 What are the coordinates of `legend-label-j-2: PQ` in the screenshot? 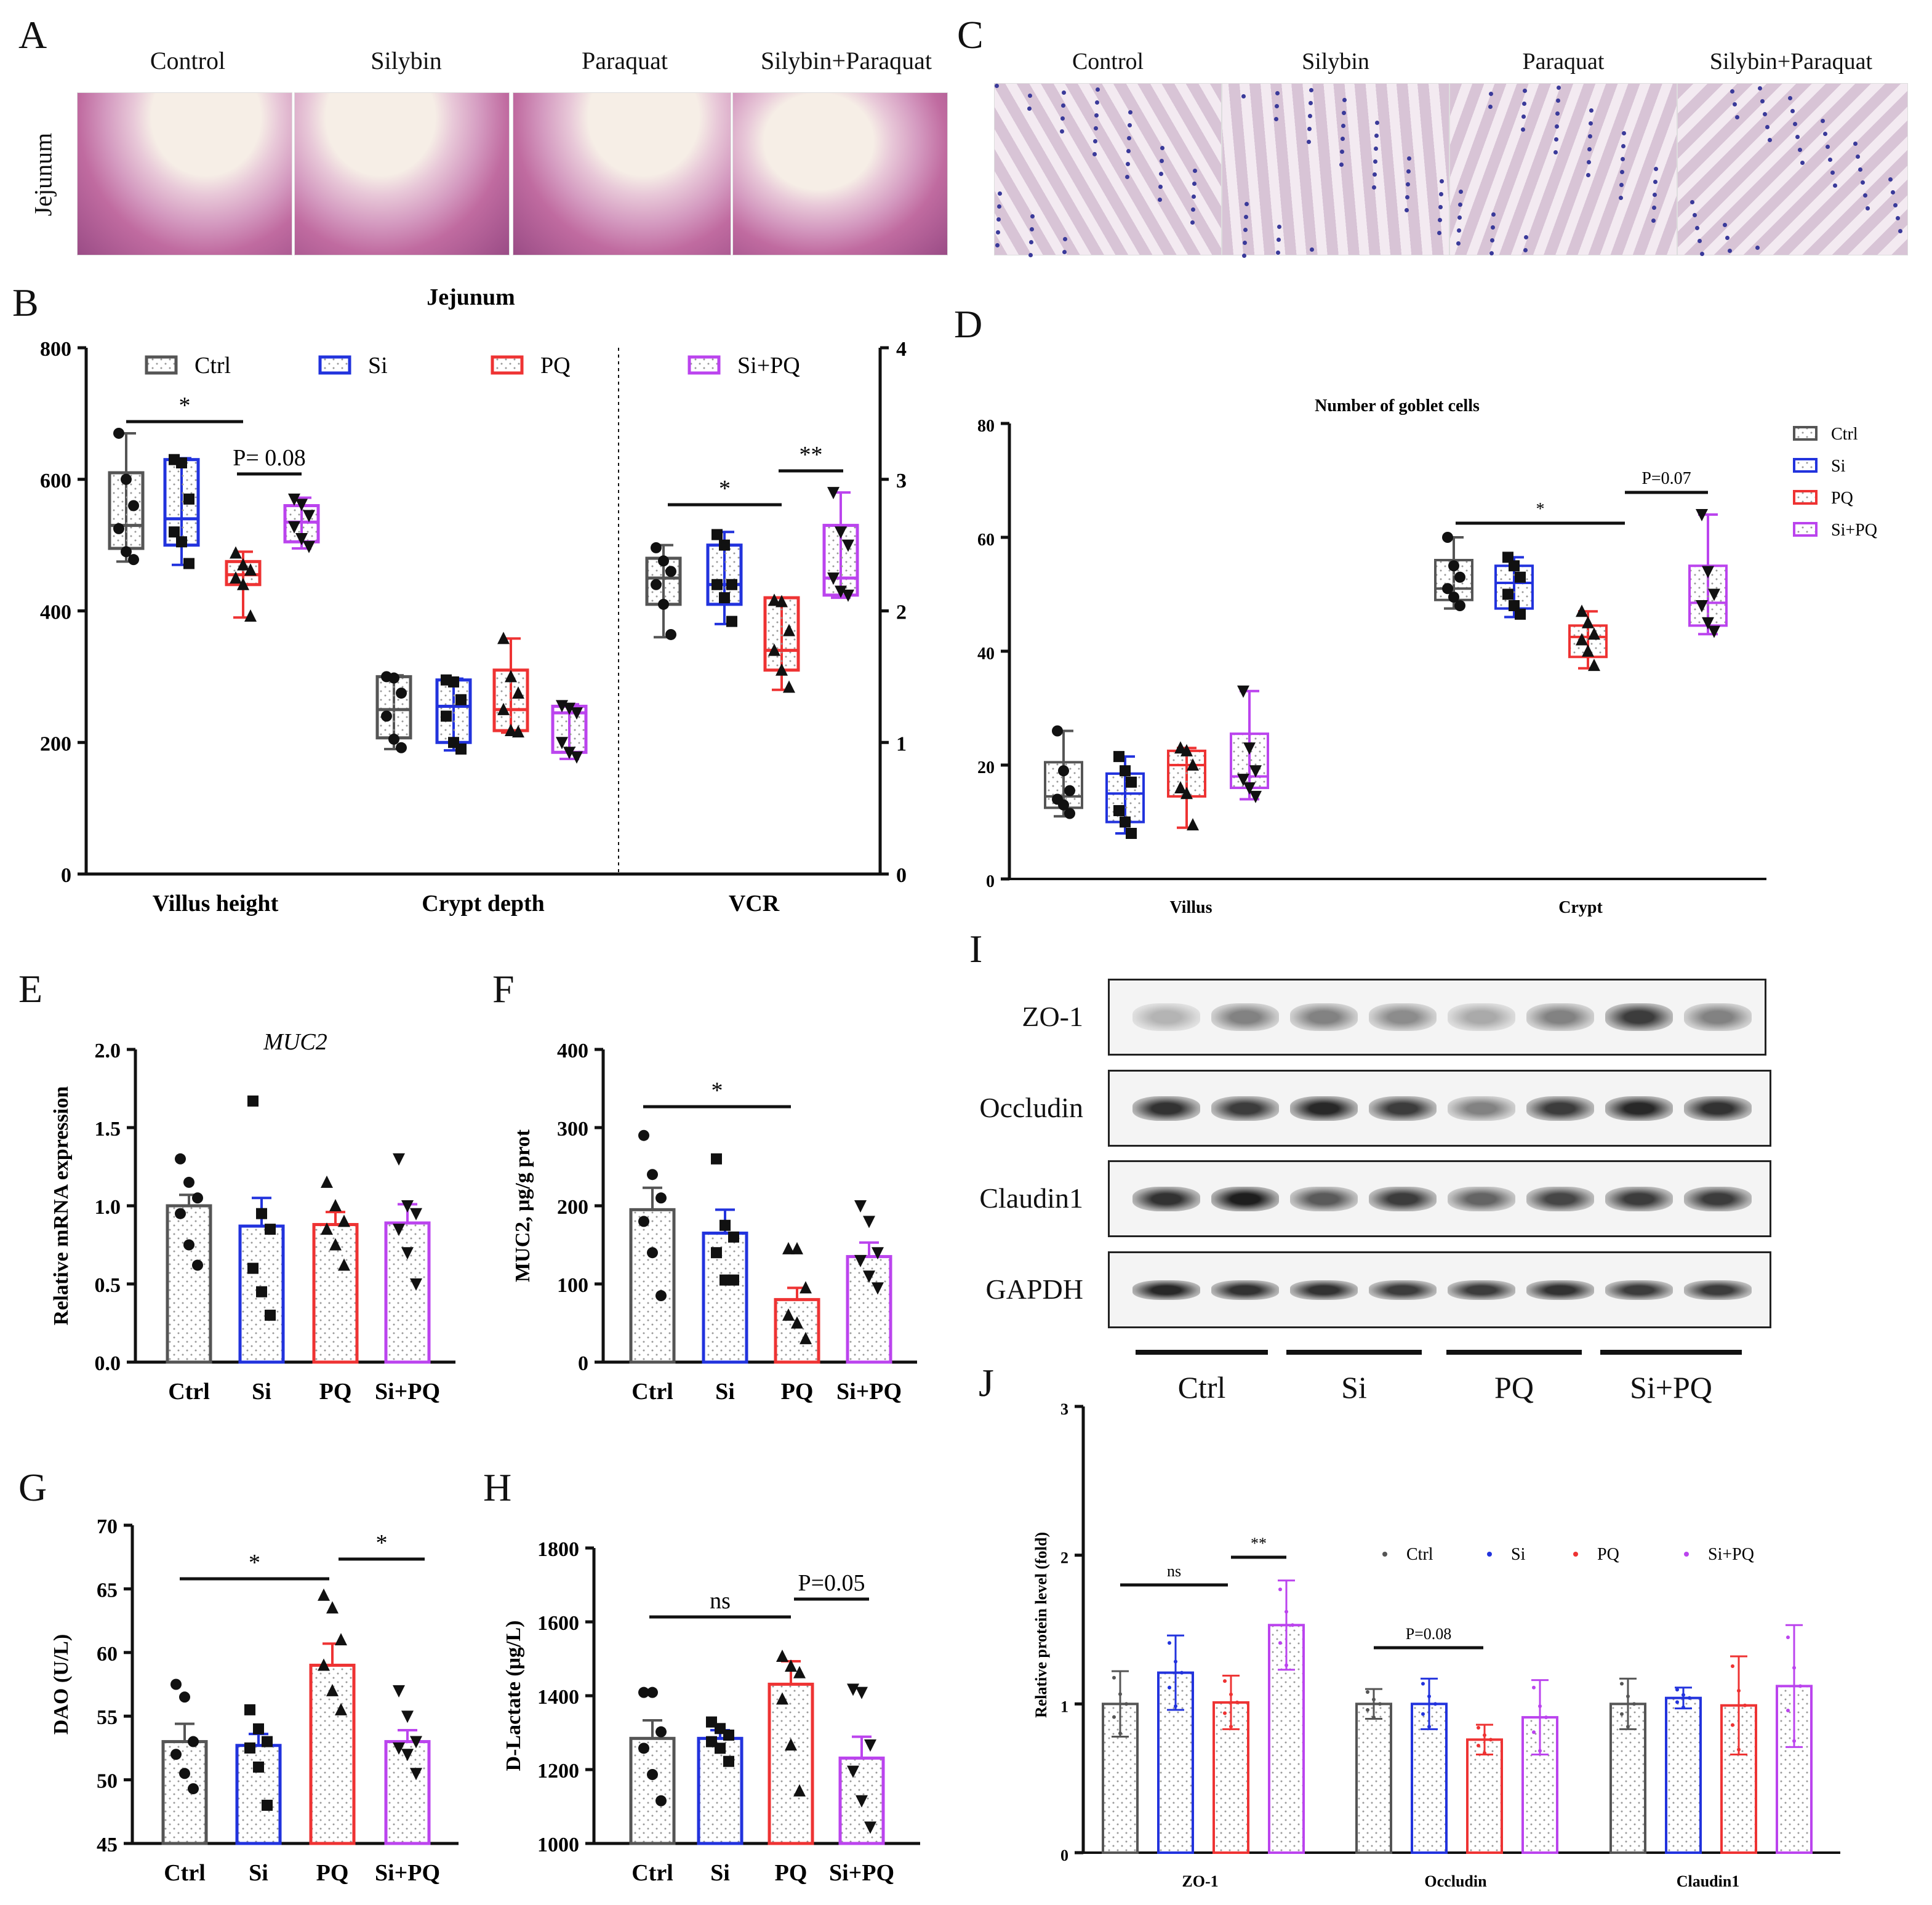 It's located at (1608, 1554).